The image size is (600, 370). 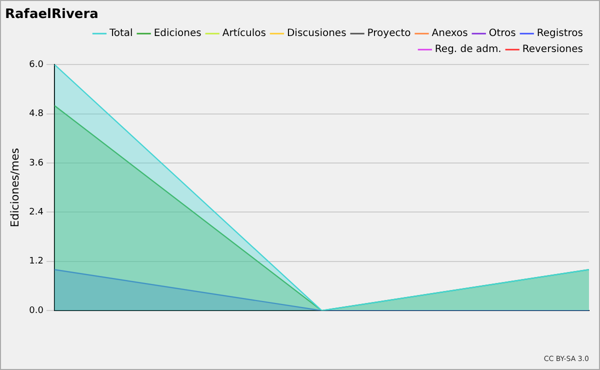 What do you see at coordinates (120, 34) in the screenshot?
I see `legend-label: Total` at bounding box center [120, 34].